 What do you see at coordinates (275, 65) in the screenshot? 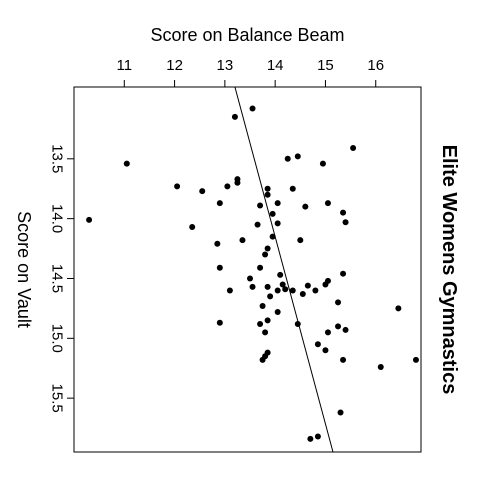
I see `x-tick-label: 14` at bounding box center [275, 65].